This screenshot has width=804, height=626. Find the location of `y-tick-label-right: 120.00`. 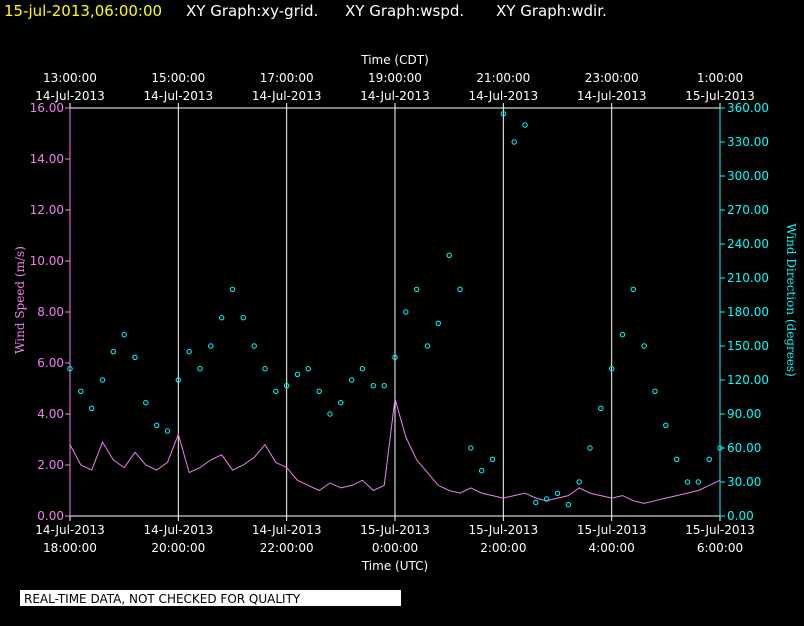

y-tick-label-right: 120.00 is located at coordinates (748, 380).